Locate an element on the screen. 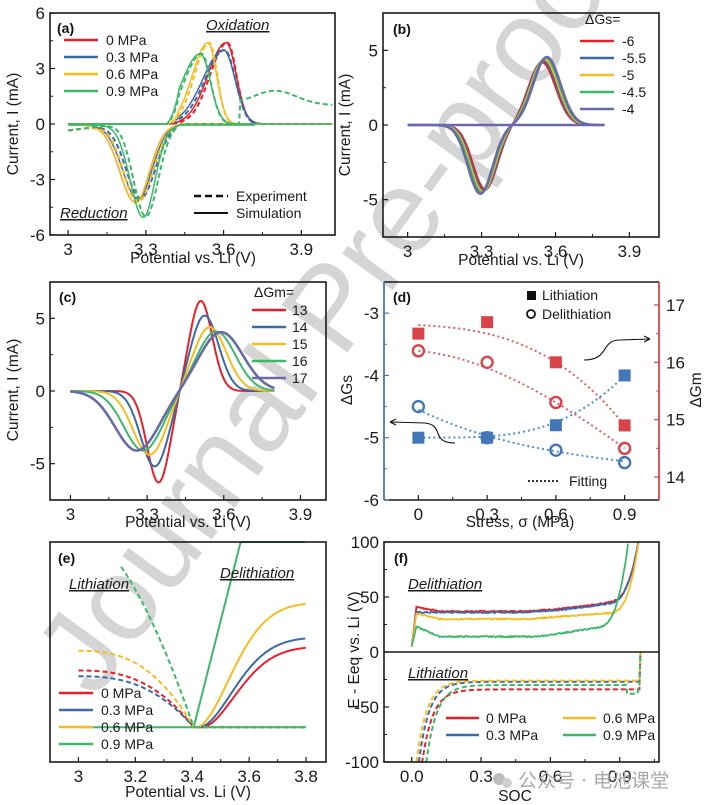 The width and height of the screenshot is (707, 805). plot-frame is located at coordinates (188, 652).